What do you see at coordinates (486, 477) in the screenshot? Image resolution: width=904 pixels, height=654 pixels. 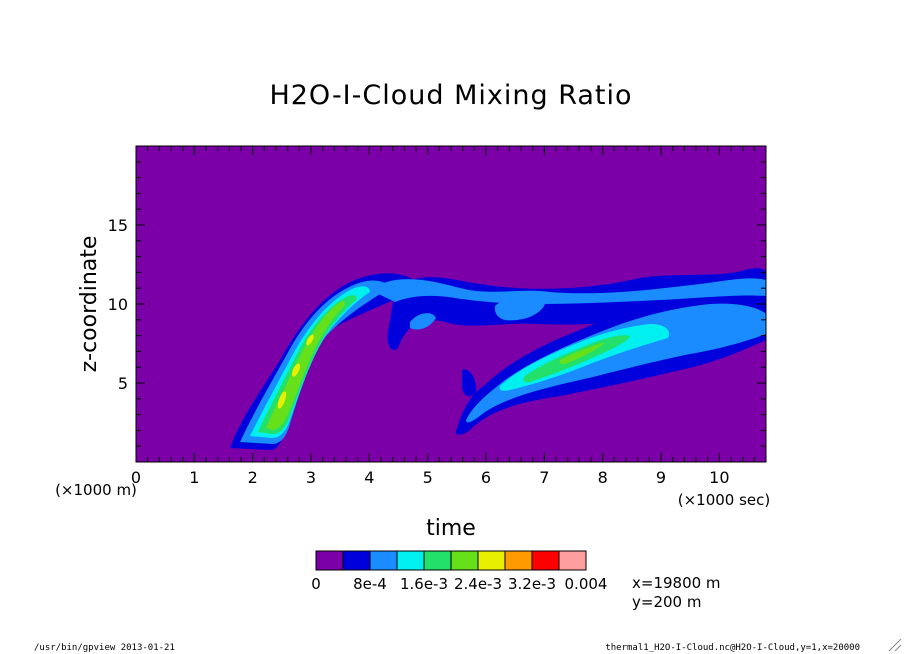 I see `x-tick-label: 6` at bounding box center [486, 477].